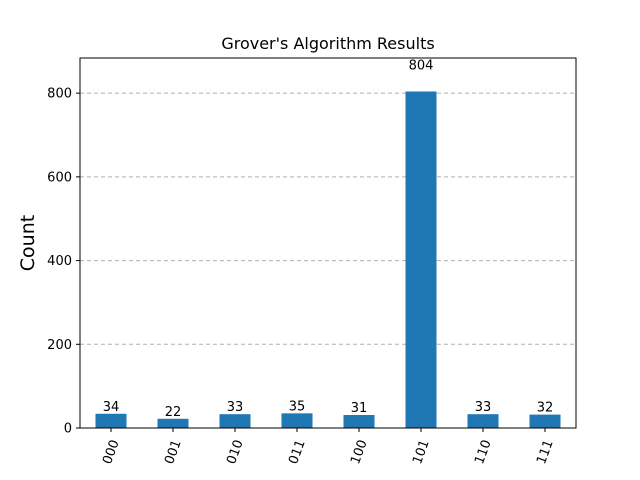  What do you see at coordinates (59, 94) in the screenshot?
I see `y-tick-label: 800` at bounding box center [59, 94].